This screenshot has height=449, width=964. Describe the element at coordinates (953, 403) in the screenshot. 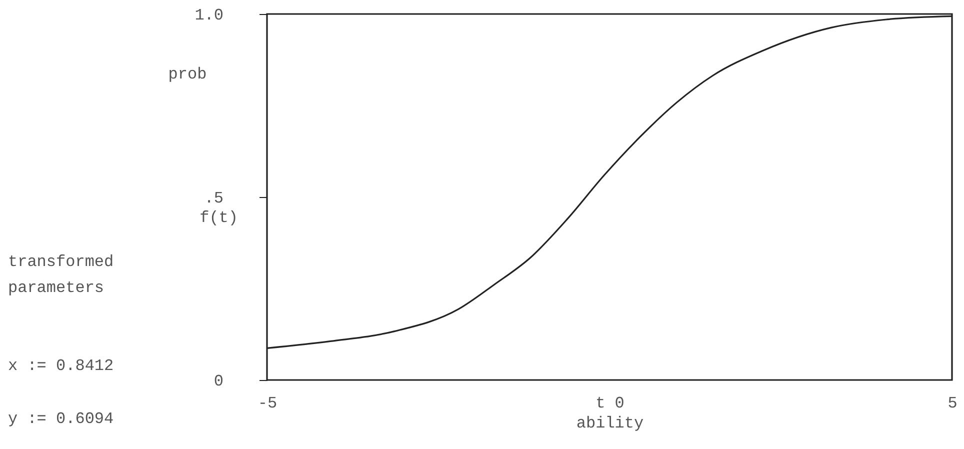

I see `x-tick-label: 5` at that location.